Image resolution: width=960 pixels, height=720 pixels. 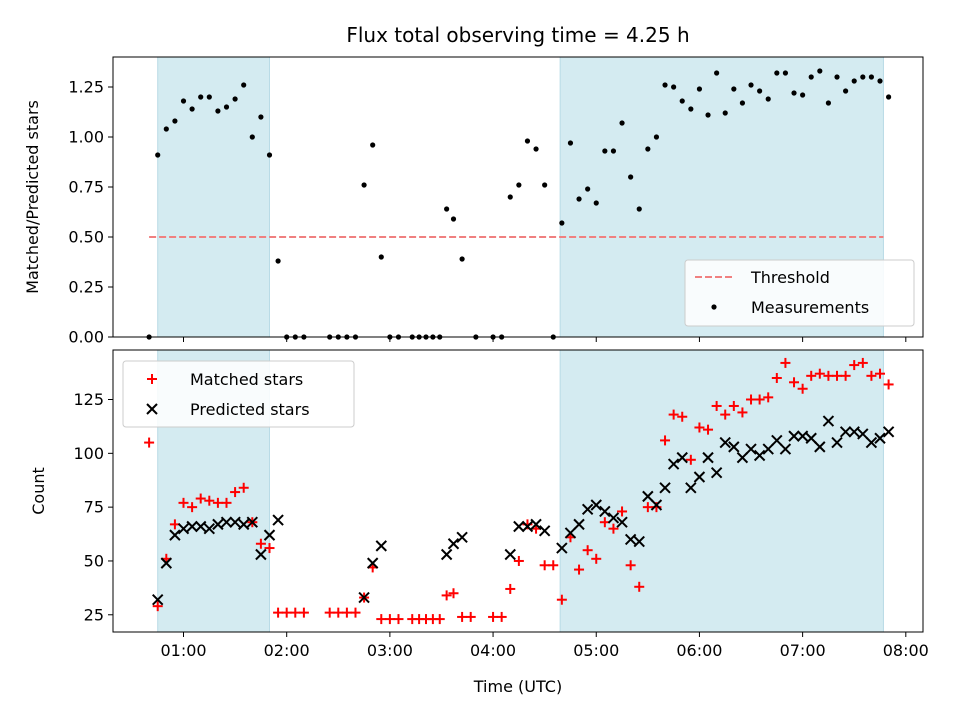 I want to click on bottom-y-tick-label: 125, so click(x=88, y=399).